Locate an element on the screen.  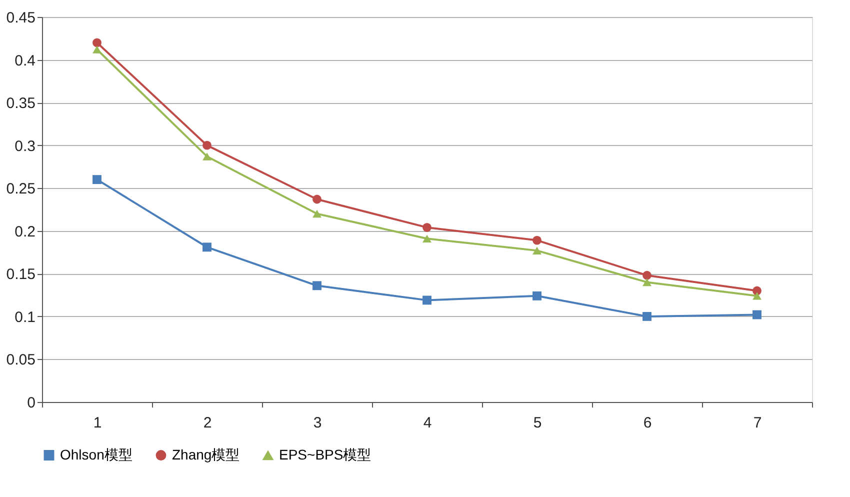
x-tick-label: 2 is located at coordinates (207, 423).